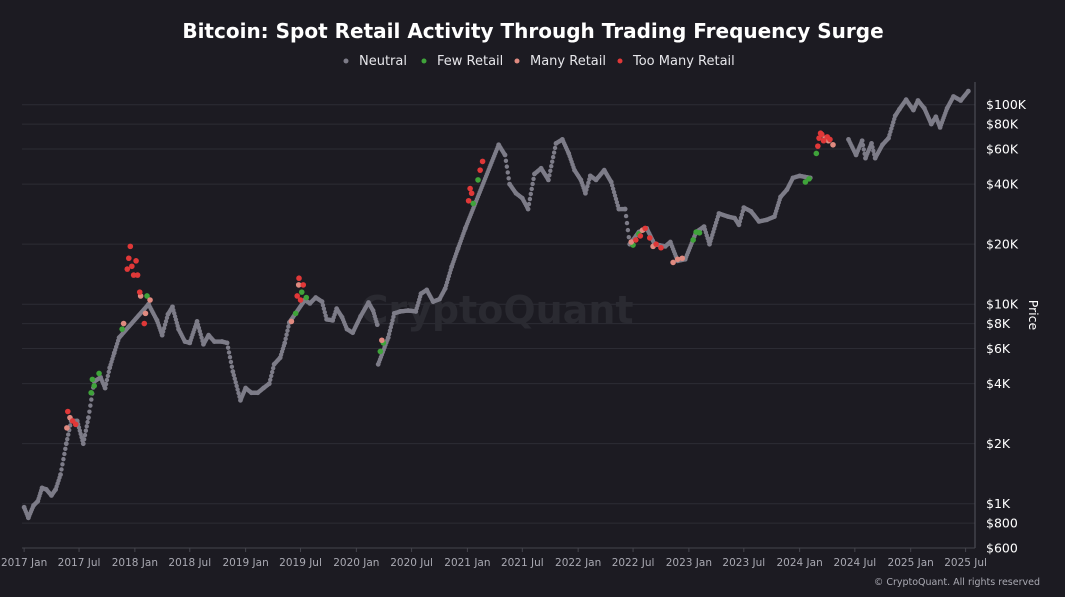  I want to click on y-tick-label: $800, so click(1002, 523).